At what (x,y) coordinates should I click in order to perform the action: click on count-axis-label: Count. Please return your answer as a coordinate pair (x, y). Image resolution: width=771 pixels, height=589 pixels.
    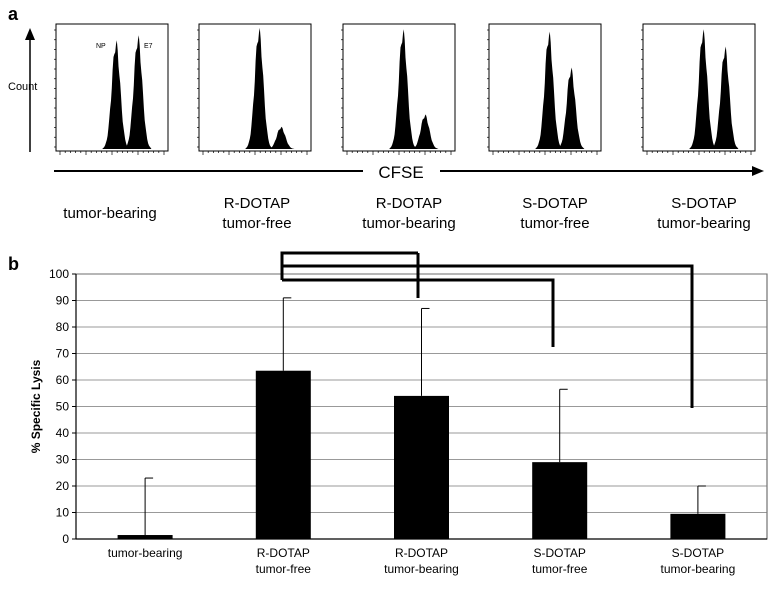
    Looking at the image, I should click on (22, 87).